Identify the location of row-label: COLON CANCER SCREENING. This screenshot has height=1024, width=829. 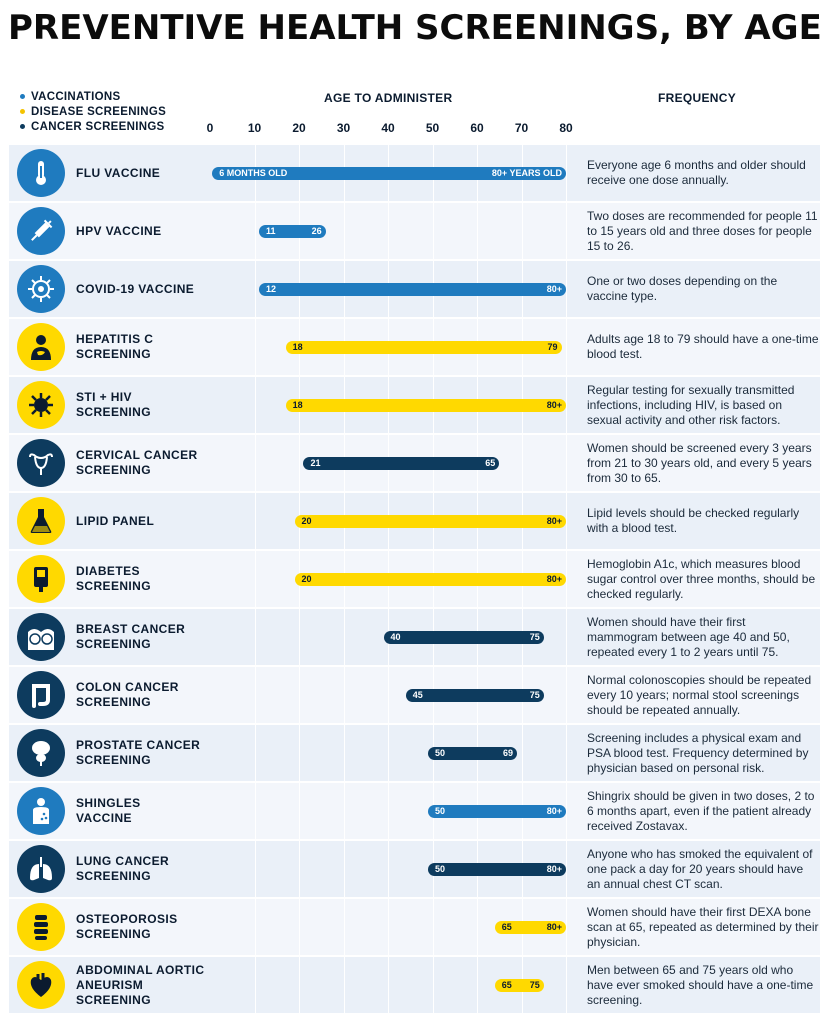
(127, 694).